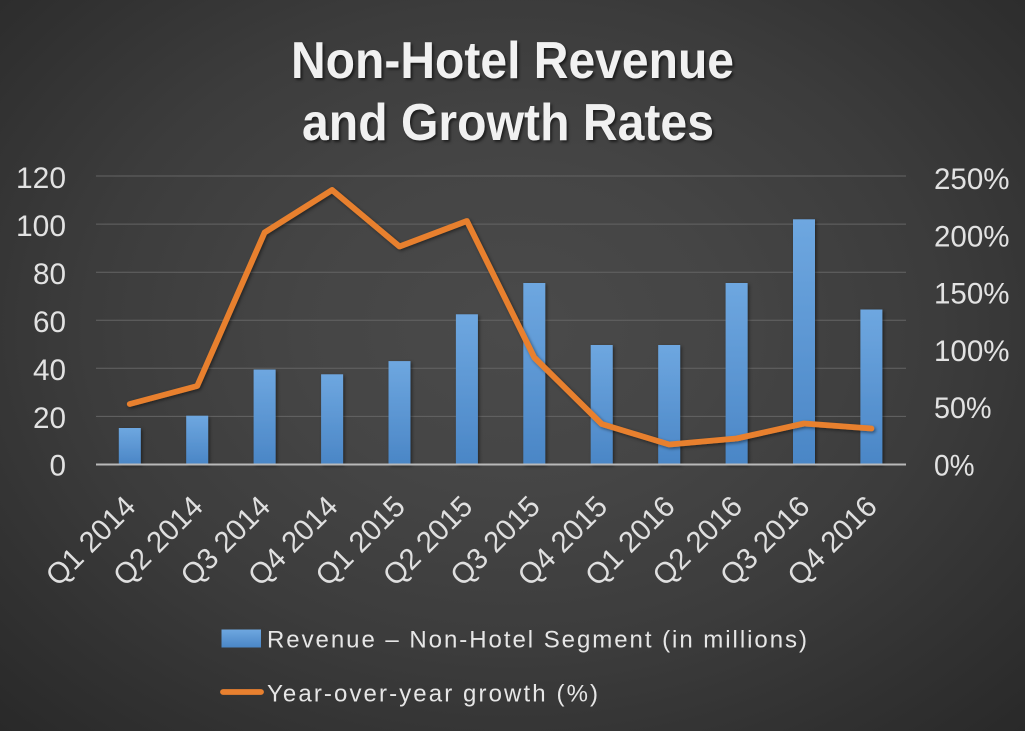 The width and height of the screenshot is (1025, 731). Describe the element at coordinates (41, 226) in the screenshot. I see `svg-text: 100` at that location.